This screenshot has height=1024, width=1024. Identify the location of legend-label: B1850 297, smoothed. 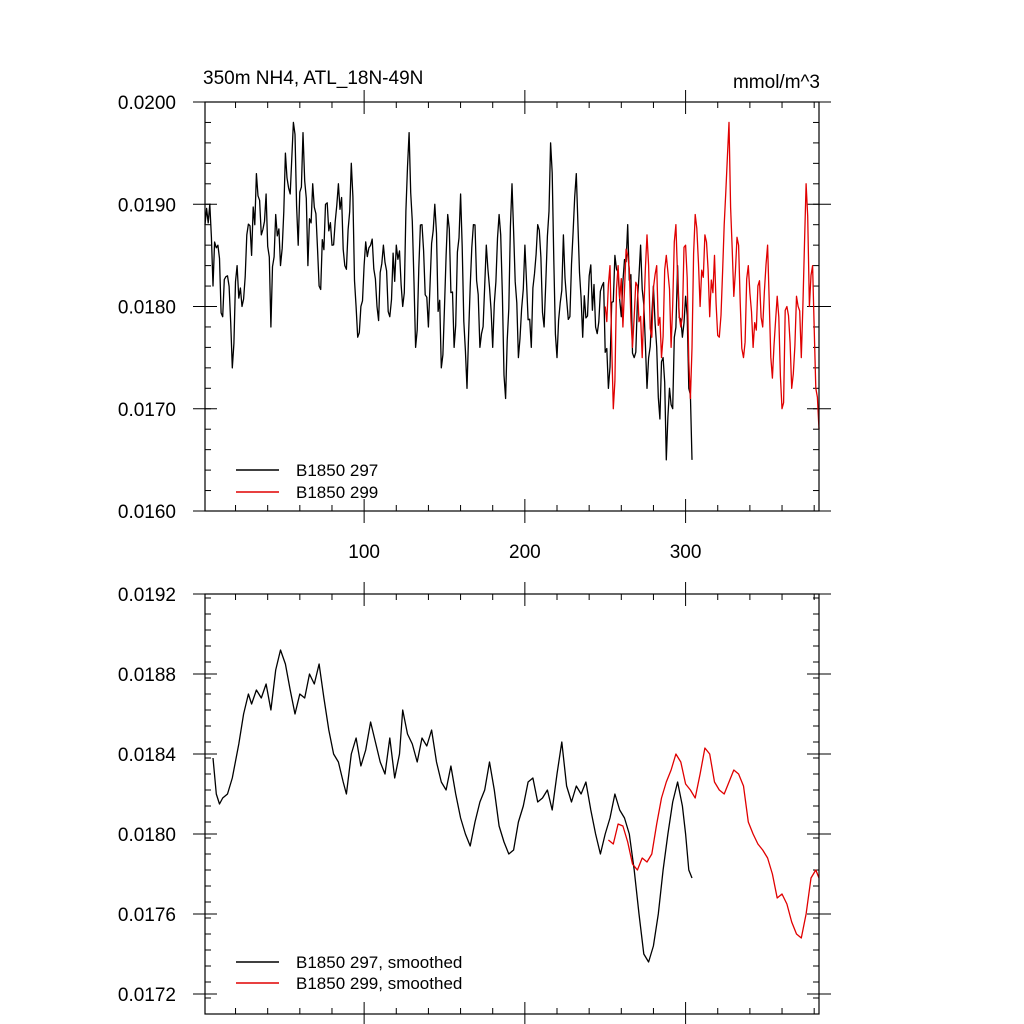
(379, 962).